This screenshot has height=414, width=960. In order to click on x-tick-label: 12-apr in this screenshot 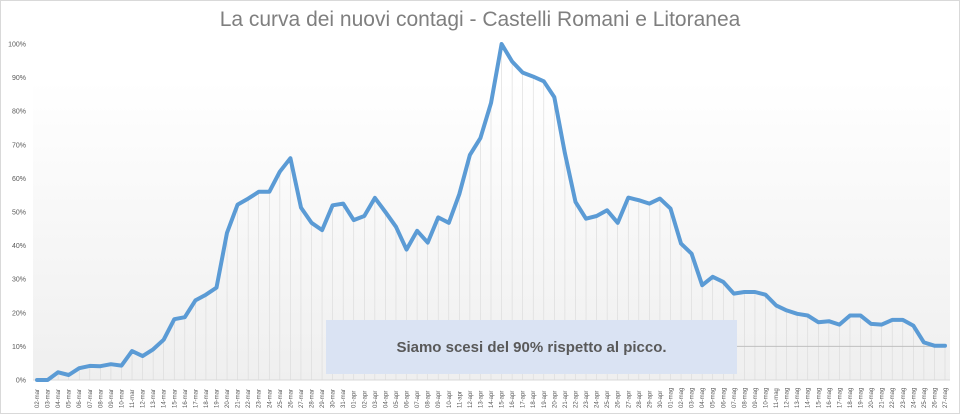, I will do `click(471, 399)`.